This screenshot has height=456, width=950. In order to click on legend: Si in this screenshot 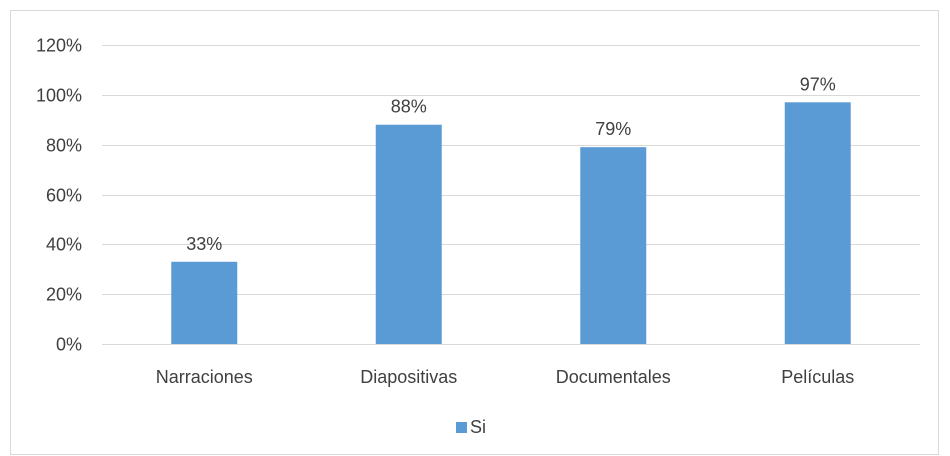, I will do `click(471, 427)`.